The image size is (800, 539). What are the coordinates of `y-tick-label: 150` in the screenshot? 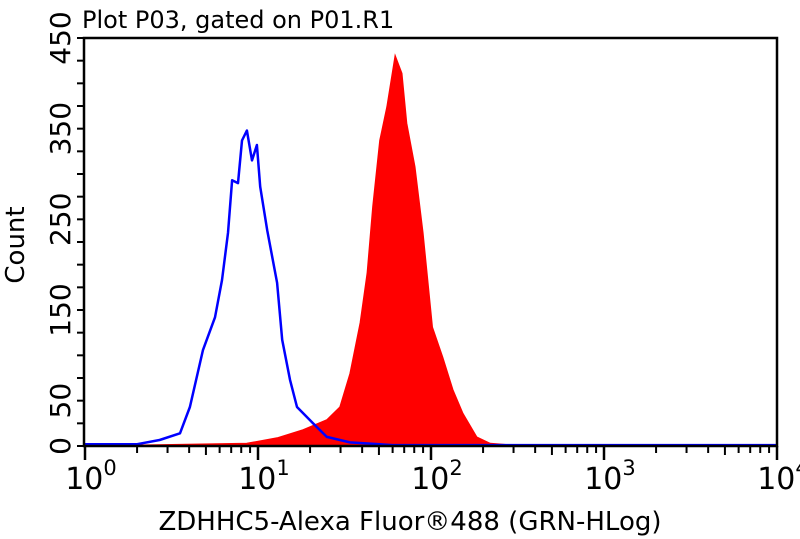 It's located at (60, 309).